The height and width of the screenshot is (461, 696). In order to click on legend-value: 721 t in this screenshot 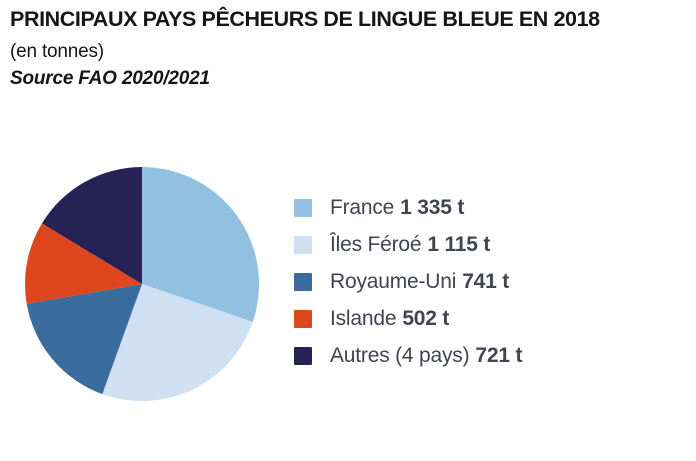, I will do `click(499, 355)`.